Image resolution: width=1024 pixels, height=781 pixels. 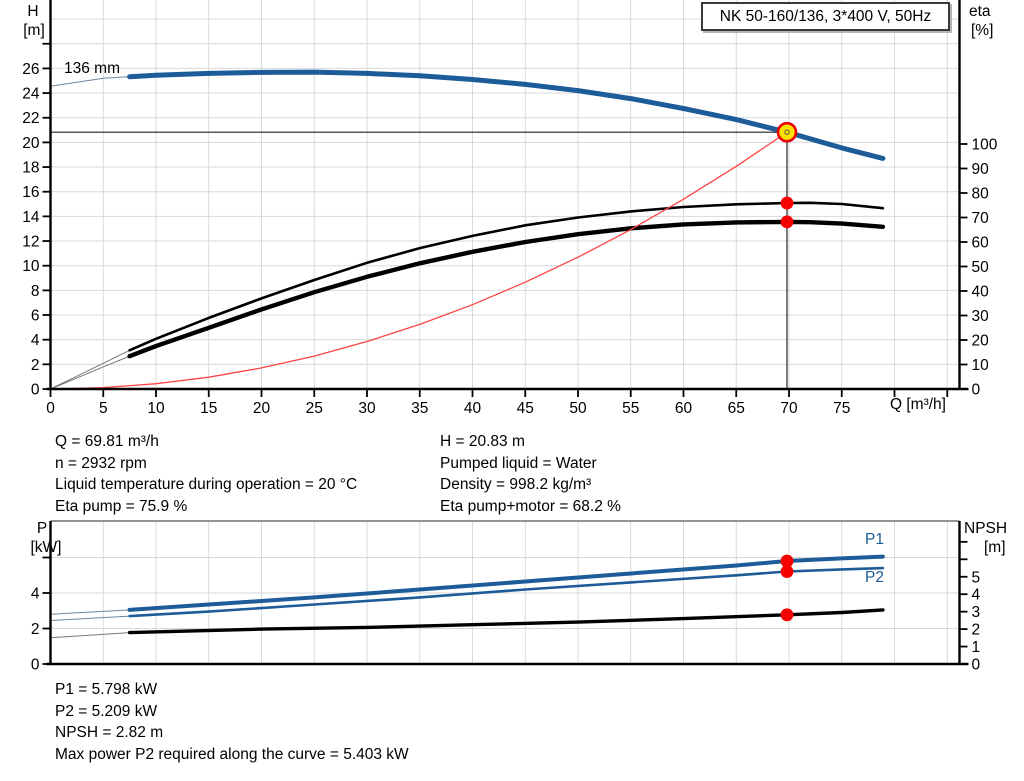 I want to click on tick-label: 90, so click(x=981, y=169).